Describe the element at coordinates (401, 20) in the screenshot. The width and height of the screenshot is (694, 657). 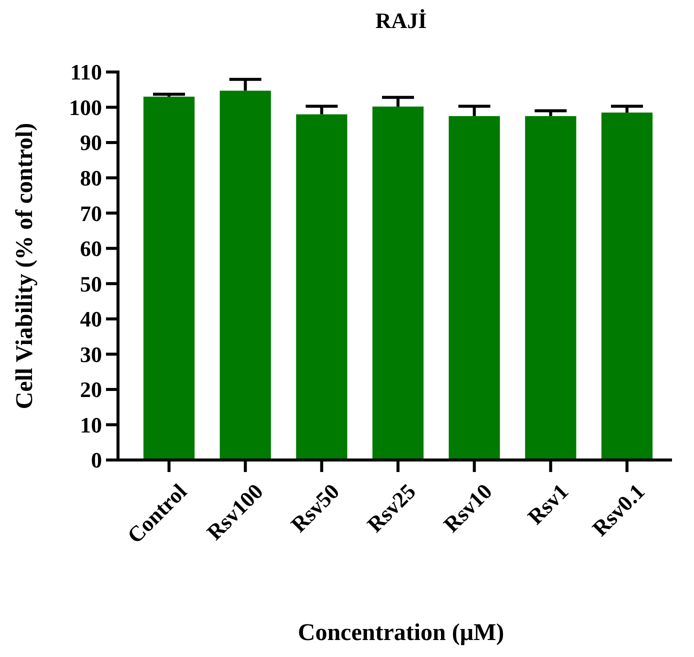
I see `chart-title: RAJİ` at that location.